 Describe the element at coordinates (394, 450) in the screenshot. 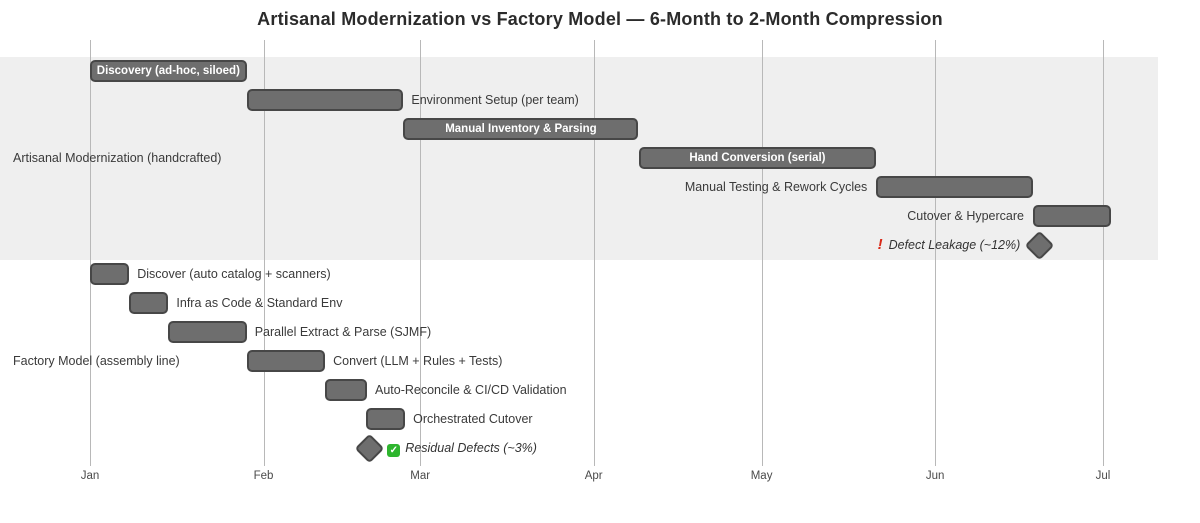

I see `check-icon: ✓` at that location.